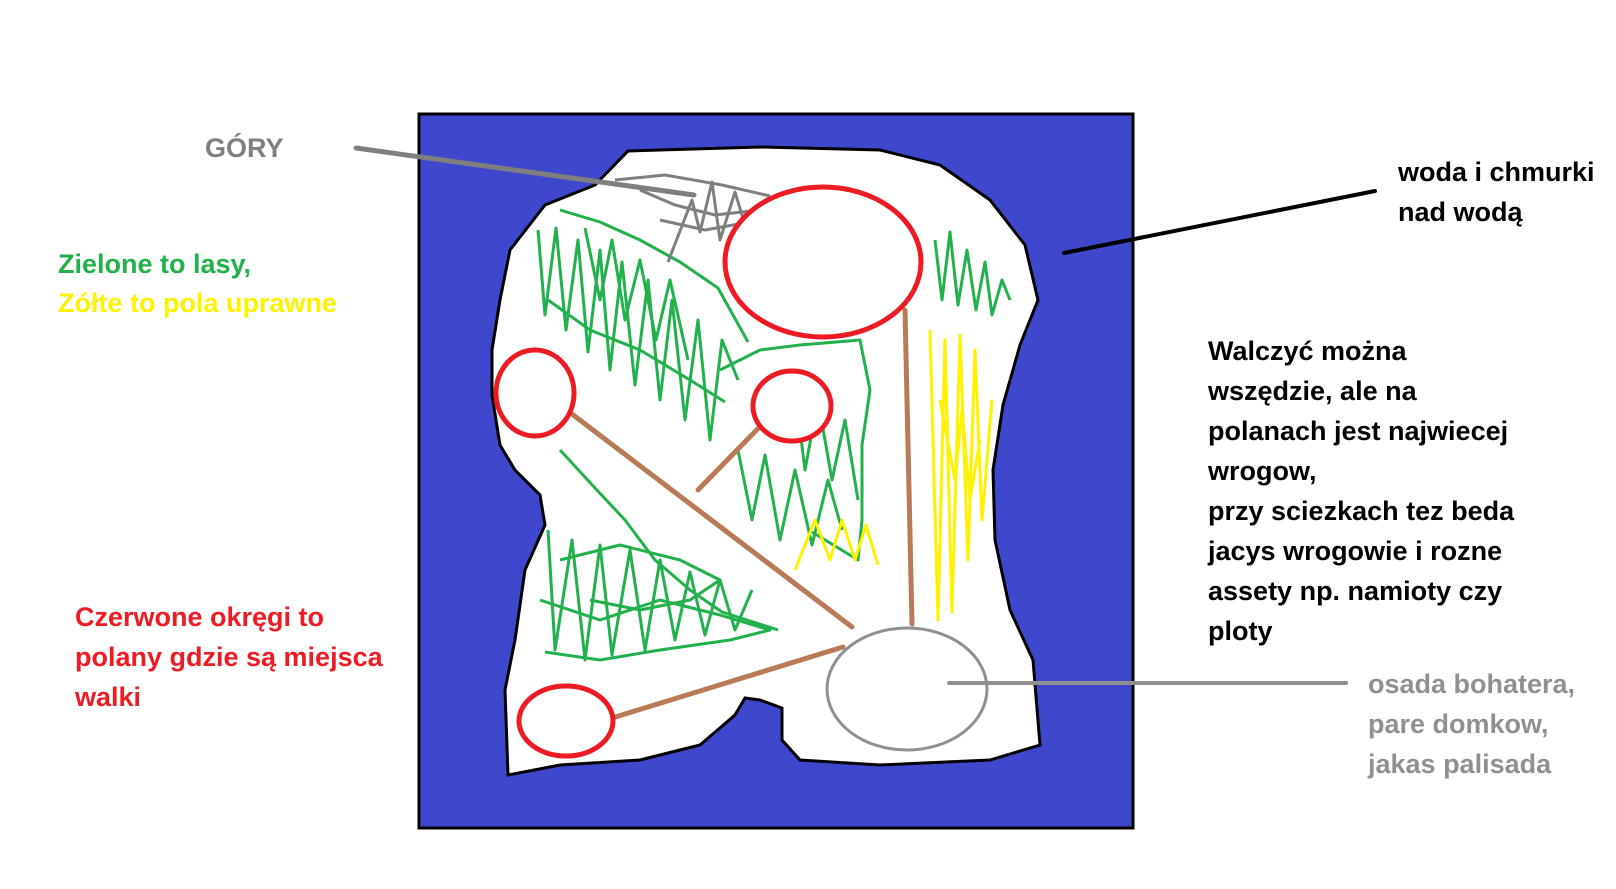 Image resolution: width=1616 pixels, height=889 pixels. What do you see at coordinates (1312, 391) in the screenshot?
I see `combat-note-line: wszędzie, ale na` at bounding box center [1312, 391].